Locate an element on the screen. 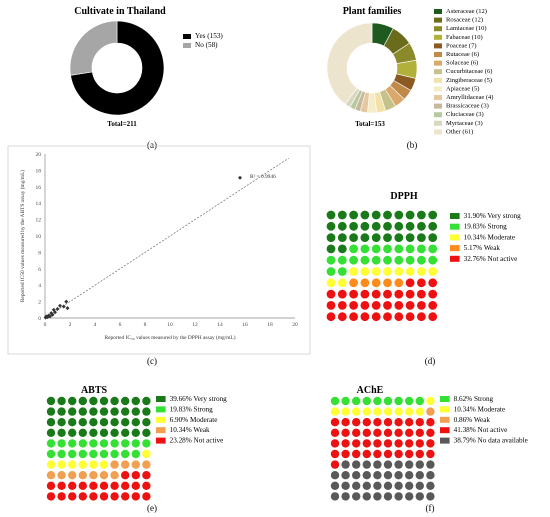 The height and width of the screenshot is (517, 550). legend-b-label-5: Rutaceae (6) is located at coordinates (462, 54).